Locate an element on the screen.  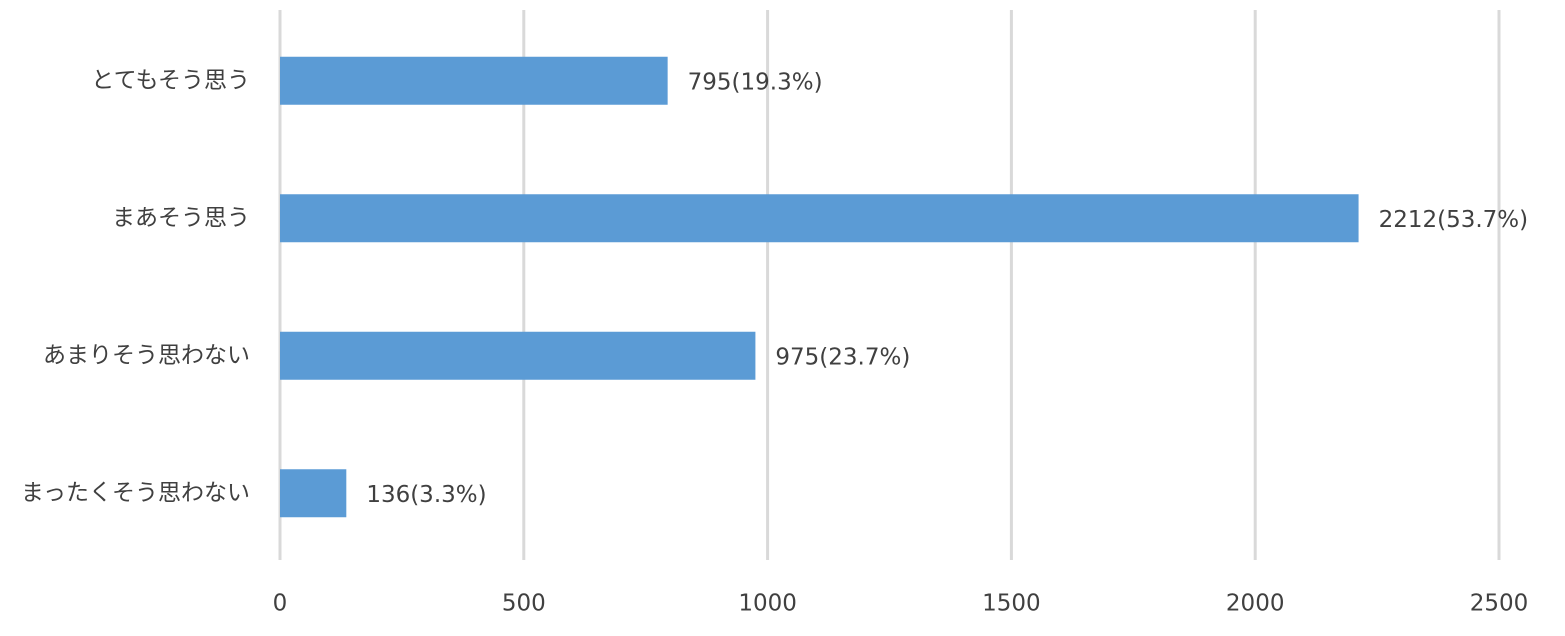
y-tick-label: あまりそう思わない is located at coordinates (146, 355).